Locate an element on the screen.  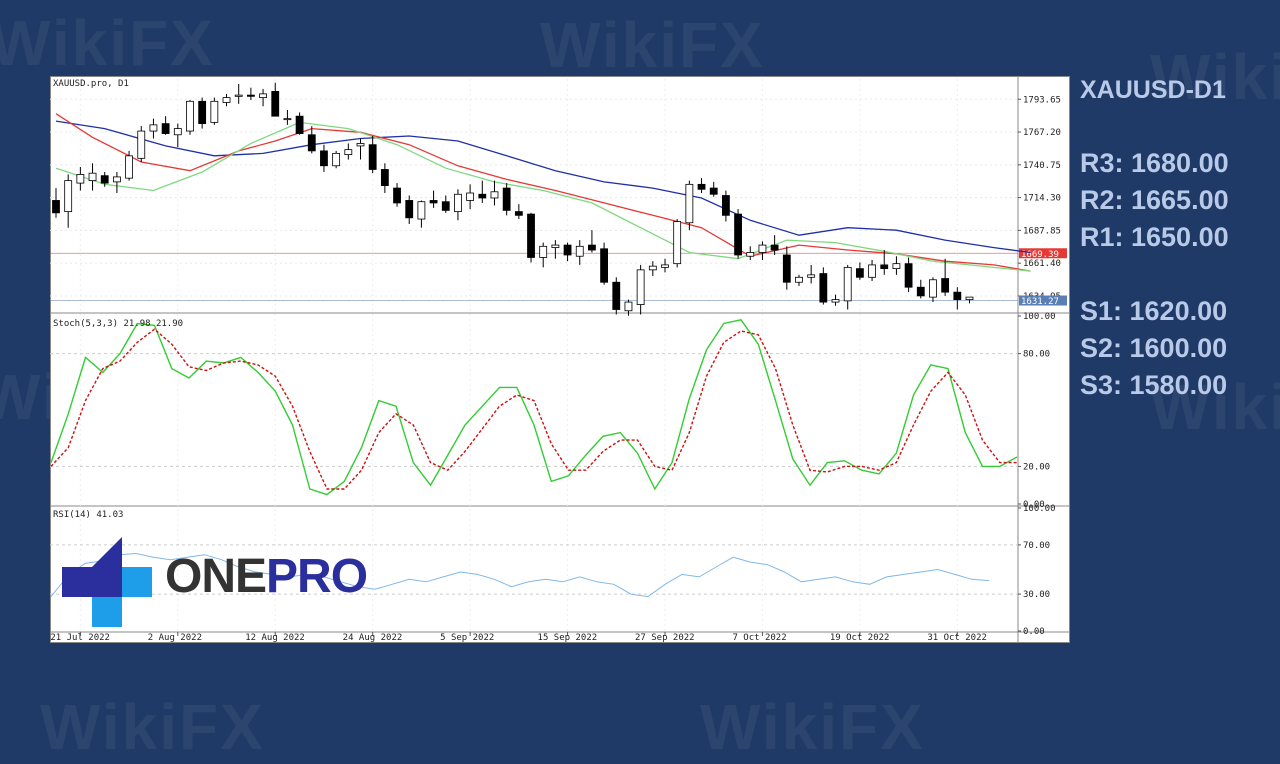
time-tick-label: 19 Oct 2022 is located at coordinates (860, 638).